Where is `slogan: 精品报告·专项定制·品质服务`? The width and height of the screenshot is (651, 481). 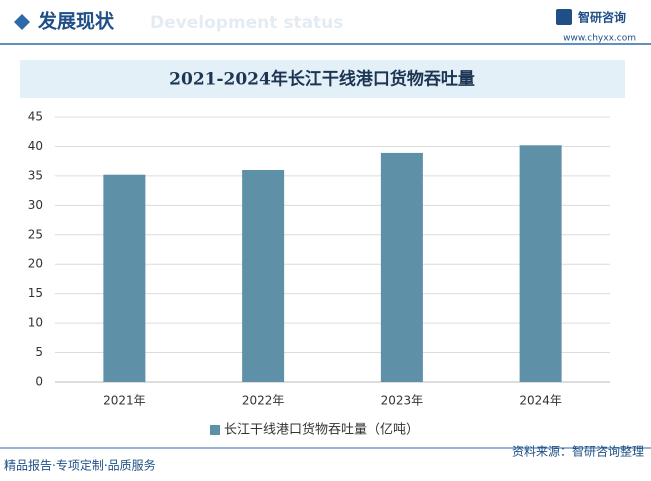 slogan: 精品报告·专项定制·品质服务 is located at coordinates (80, 465).